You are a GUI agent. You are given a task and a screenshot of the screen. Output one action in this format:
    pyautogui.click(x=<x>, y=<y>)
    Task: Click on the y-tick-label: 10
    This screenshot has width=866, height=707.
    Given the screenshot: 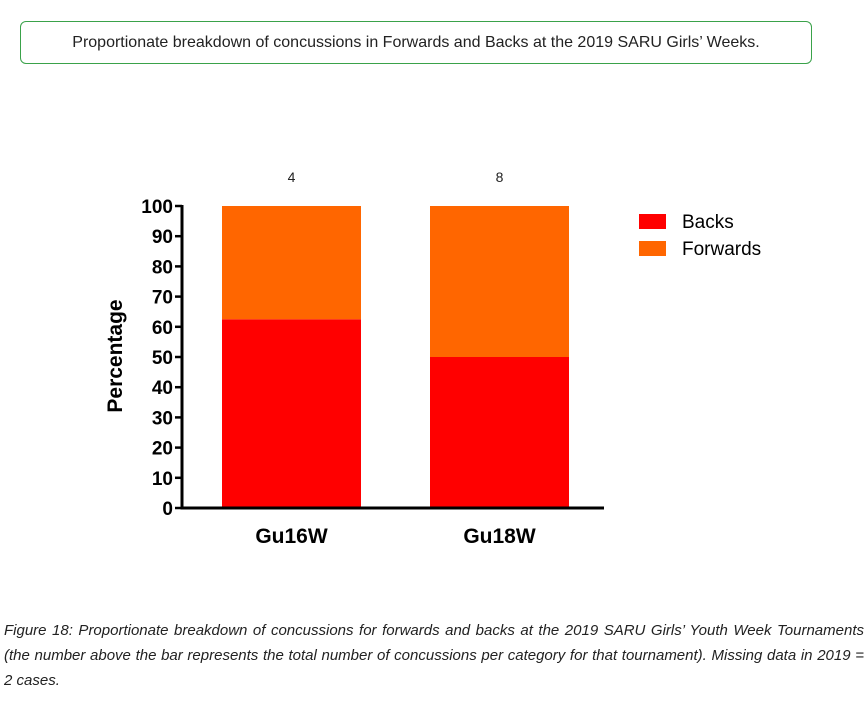 What is the action you would take?
    pyautogui.click(x=162, y=479)
    